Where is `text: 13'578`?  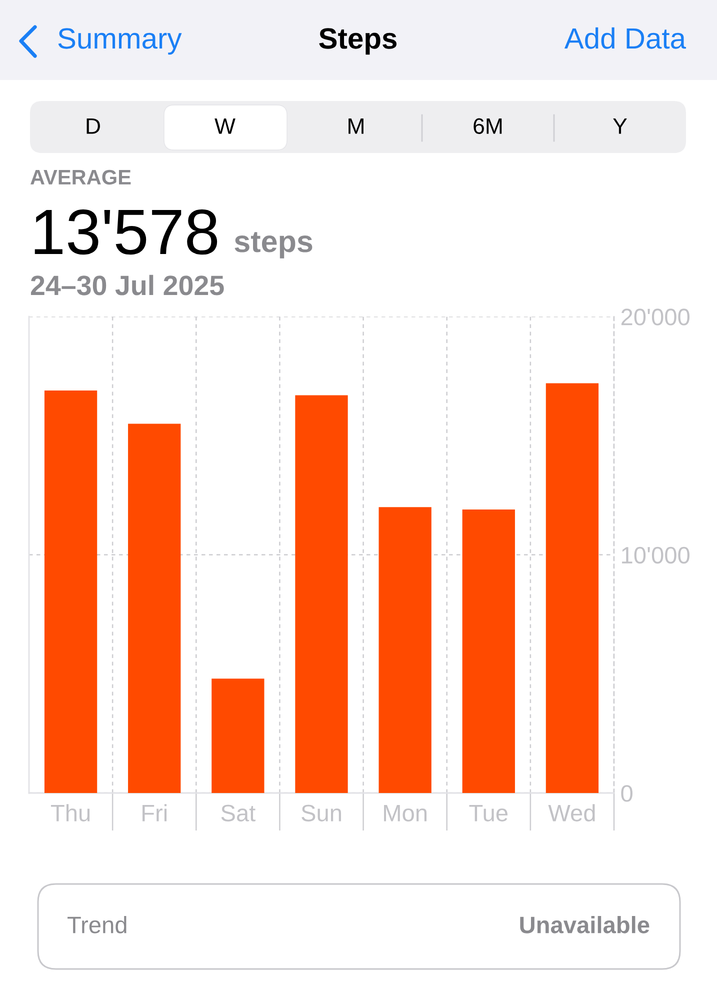
text: 13'578 is located at coordinates (126, 232).